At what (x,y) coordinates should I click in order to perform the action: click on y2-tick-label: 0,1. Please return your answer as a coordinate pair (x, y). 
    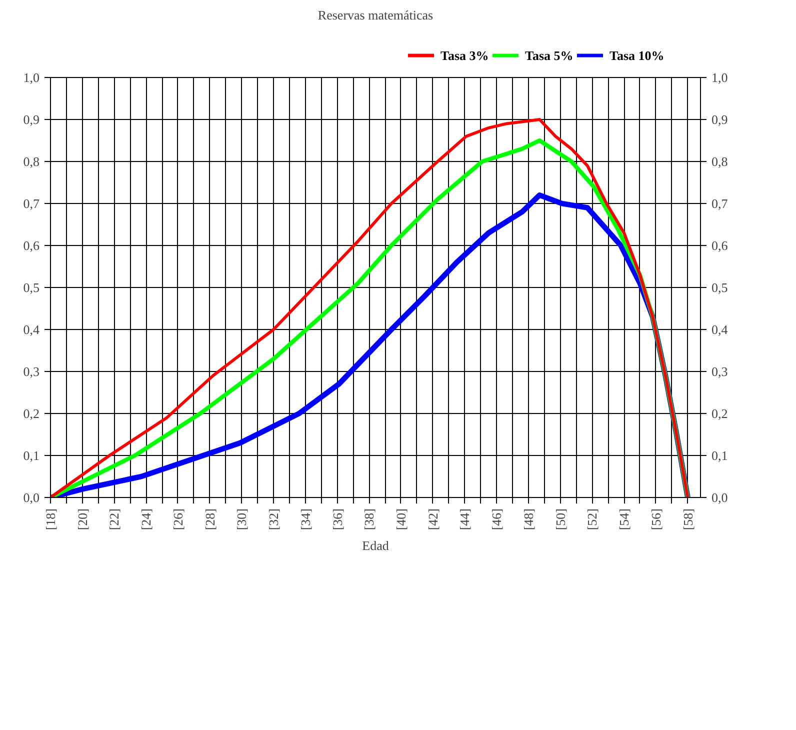
    Looking at the image, I should click on (720, 455).